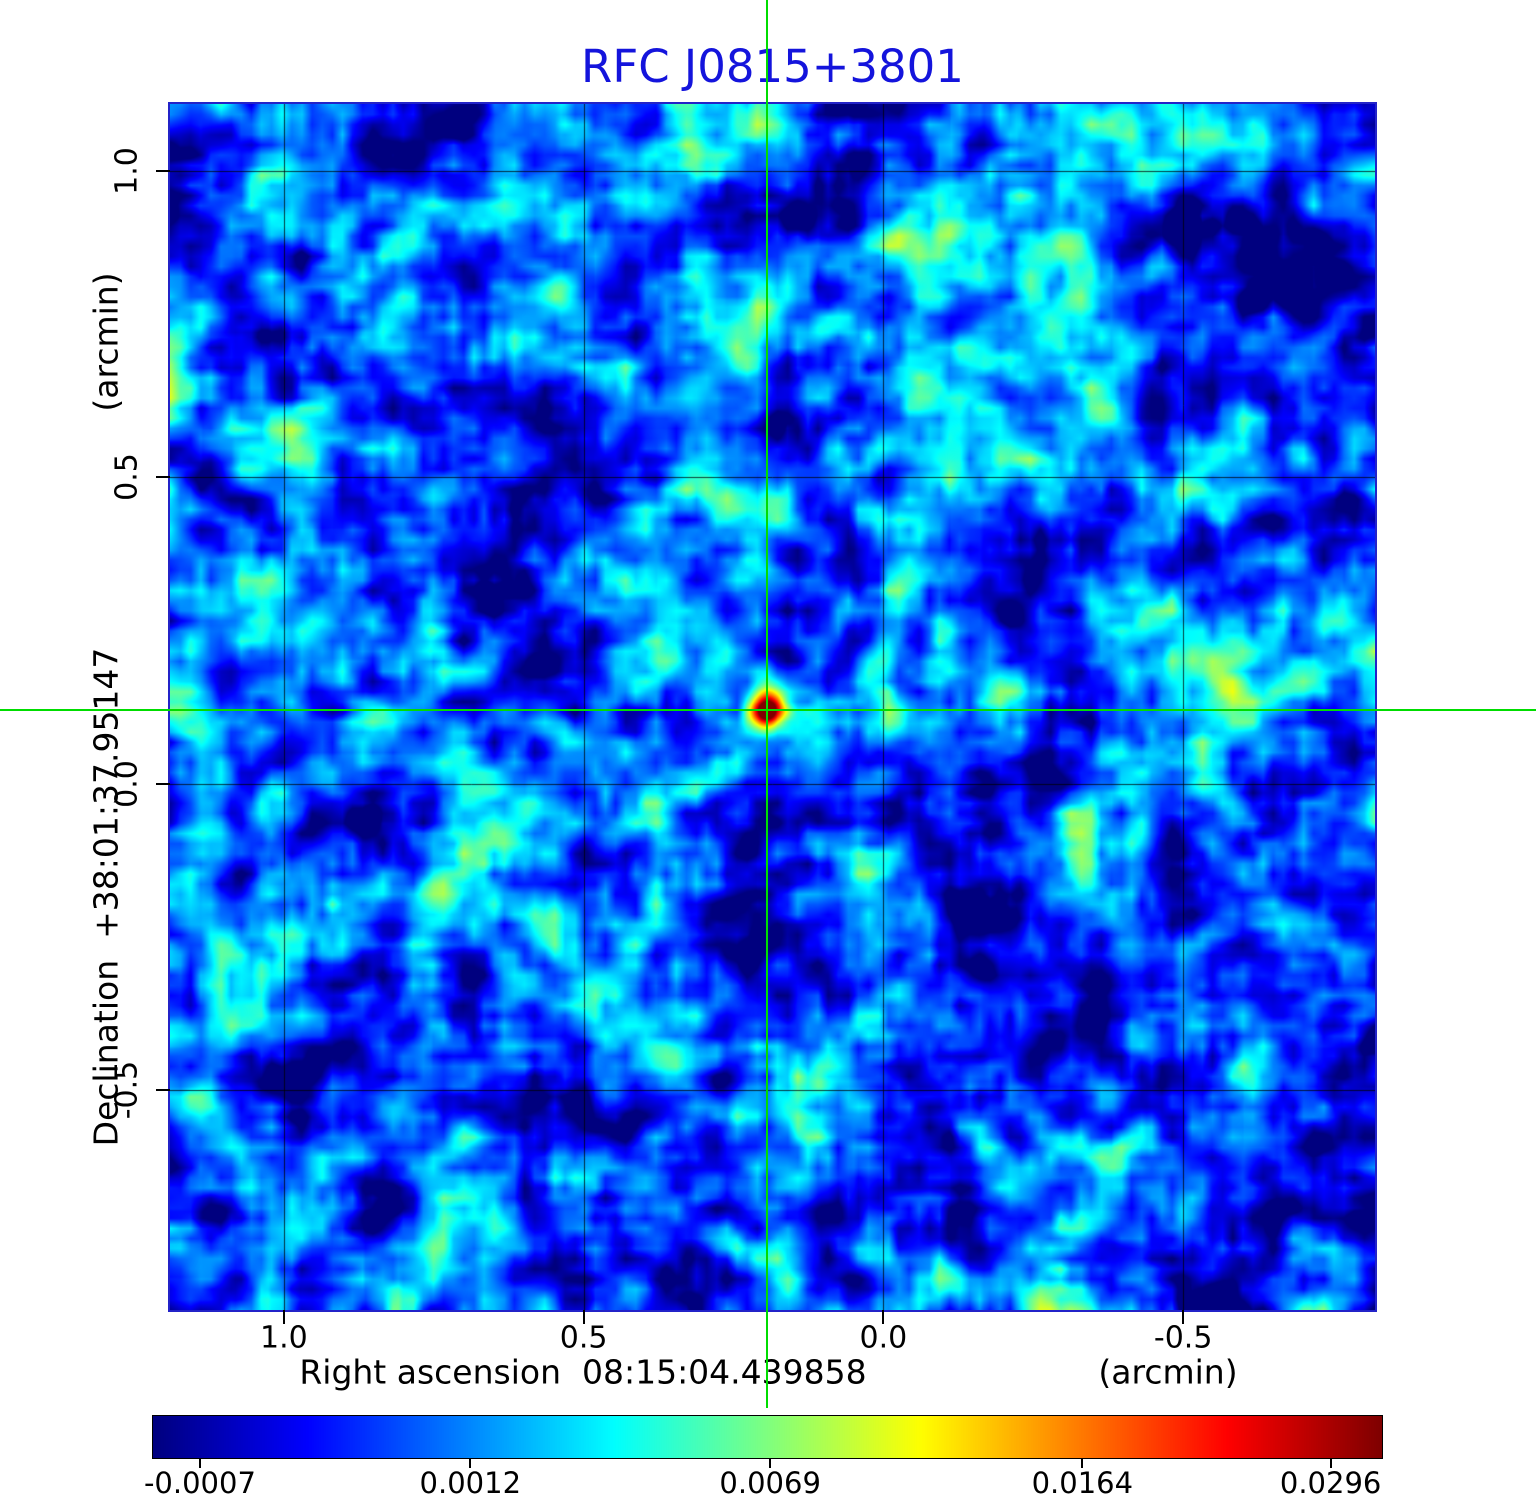  I want to click on colorbar, so click(767, 1437).